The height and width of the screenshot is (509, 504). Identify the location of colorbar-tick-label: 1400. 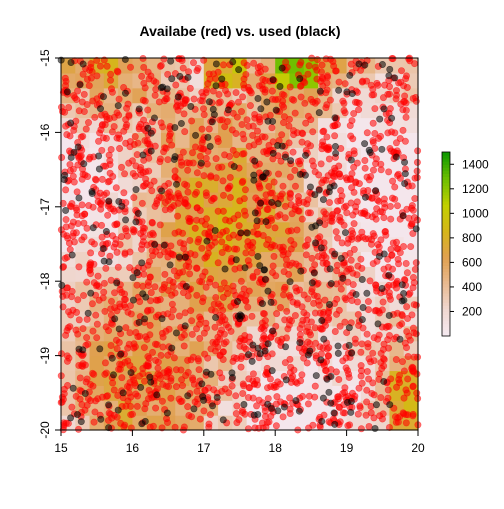
(475, 164).